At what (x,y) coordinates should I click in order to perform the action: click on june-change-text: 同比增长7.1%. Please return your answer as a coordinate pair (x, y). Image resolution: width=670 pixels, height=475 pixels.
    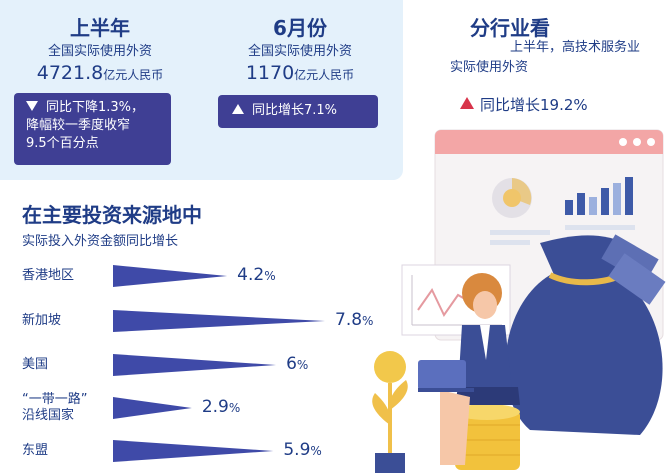
    Looking at the image, I should click on (295, 110).